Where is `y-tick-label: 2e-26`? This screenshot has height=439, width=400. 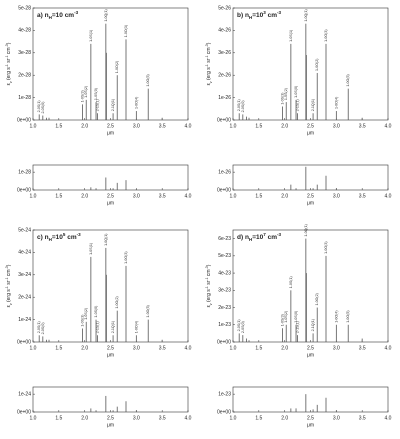
y-tick-label: 2e-26 is located at coordinates (224, 76).